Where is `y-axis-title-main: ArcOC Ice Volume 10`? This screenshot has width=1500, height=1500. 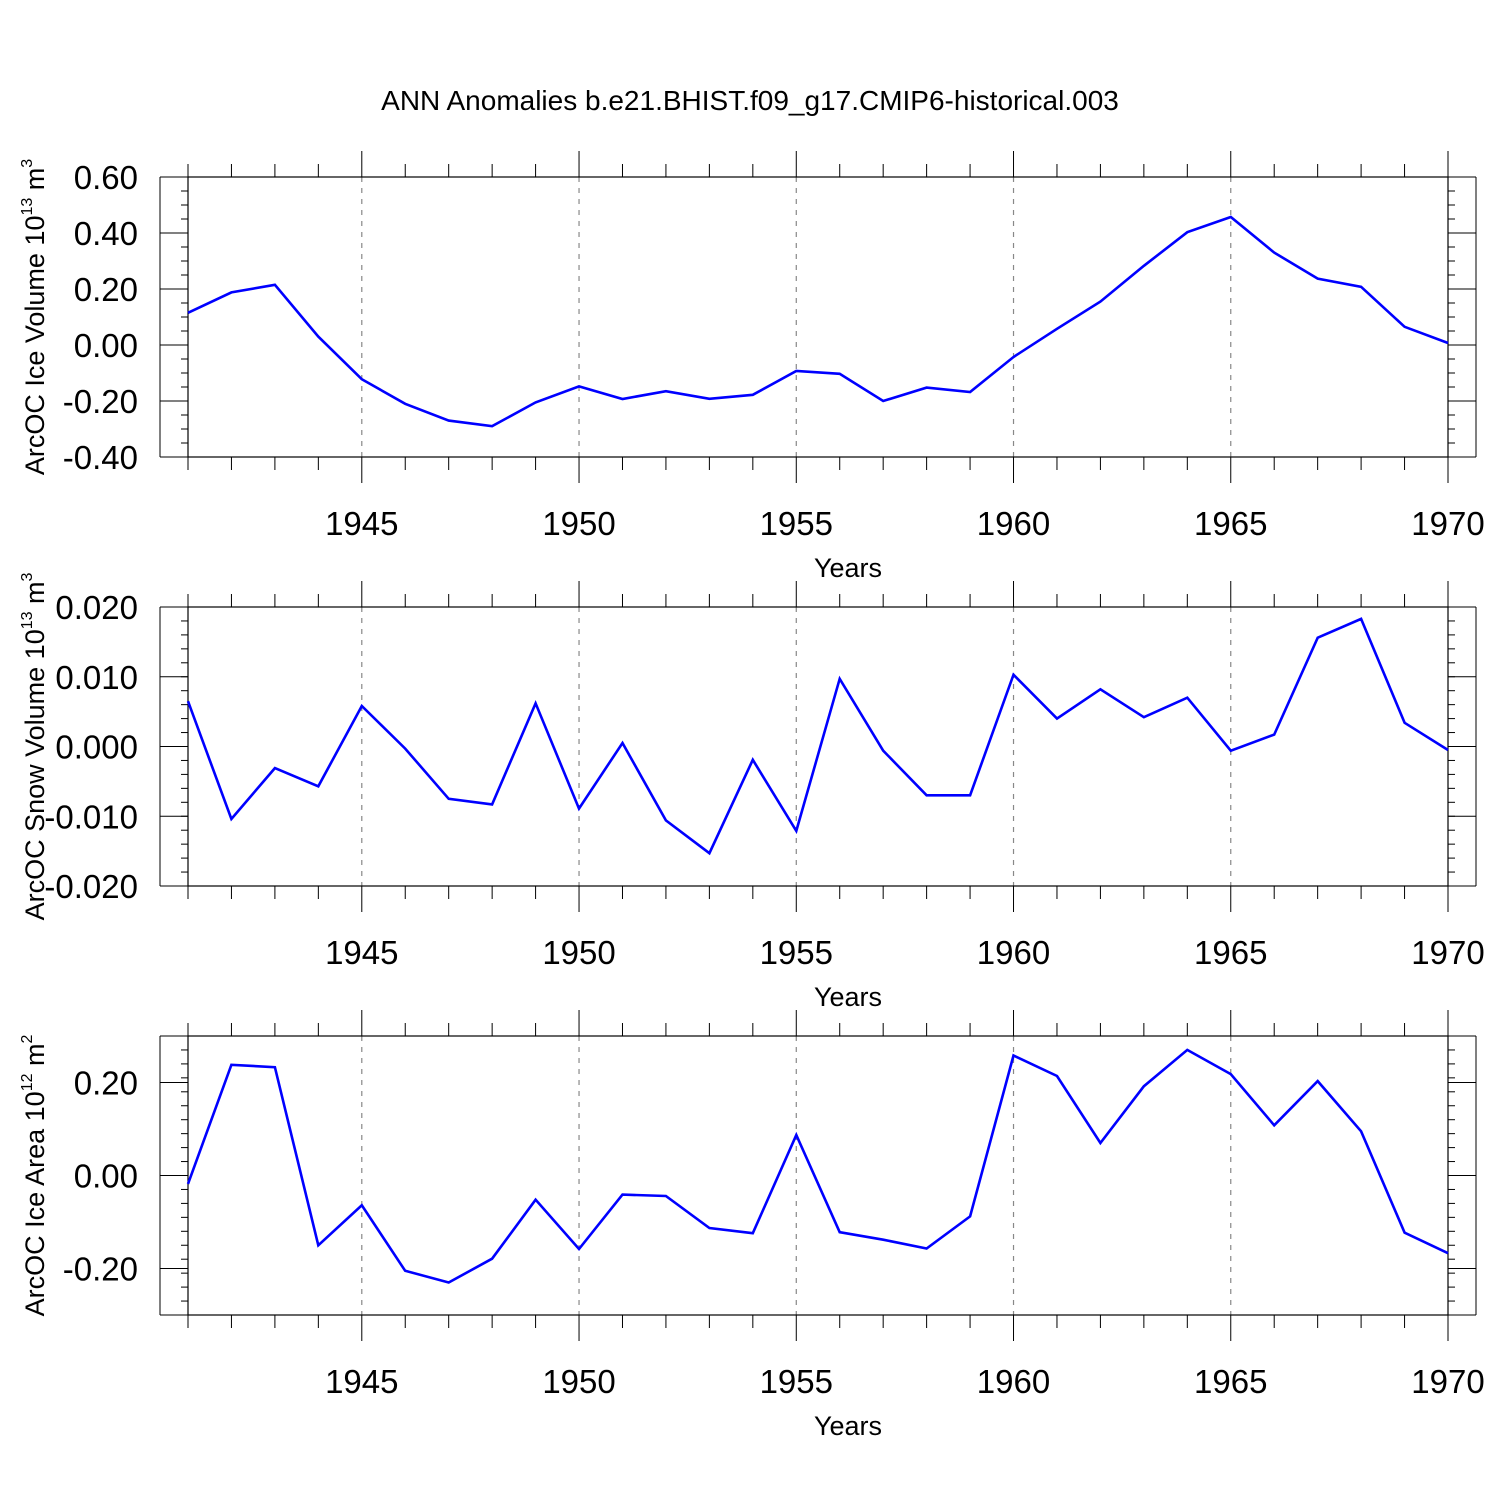
y-axis-title-main: ArcOC Ice Volume 10 is located at coordinates (35, 346).